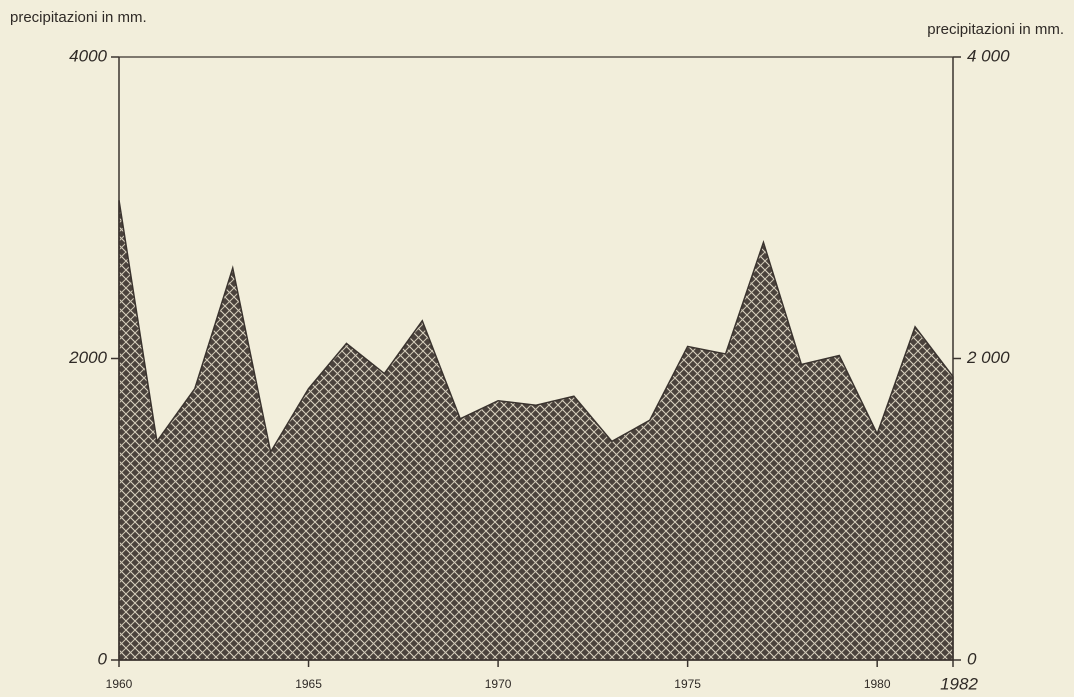 The image size is (1074, 697). What do you see at coordinates (995, 29) in the screenshot?
I see `y2-axis-label: precipitazioni in mm.` at bounding box center [995, 29].